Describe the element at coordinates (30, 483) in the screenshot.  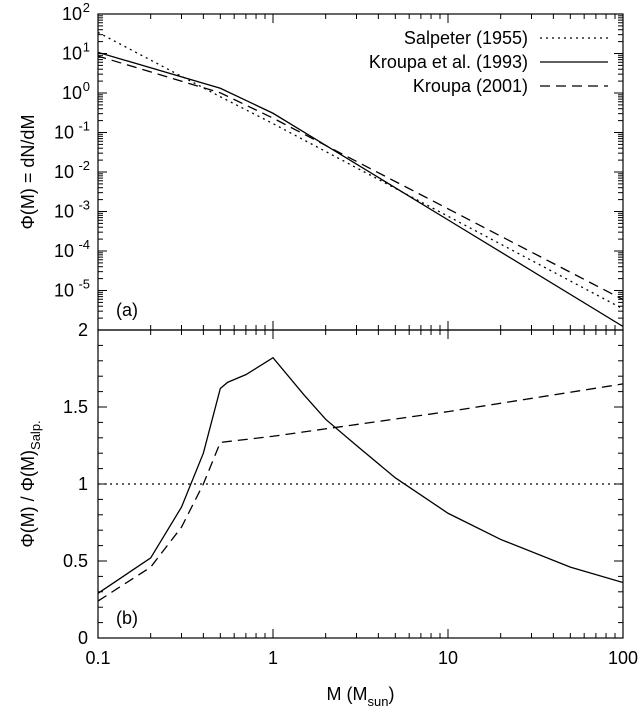
I see `panel-b-y-axis-label: Φ(M) / Φ(M)Salp.` at that location.